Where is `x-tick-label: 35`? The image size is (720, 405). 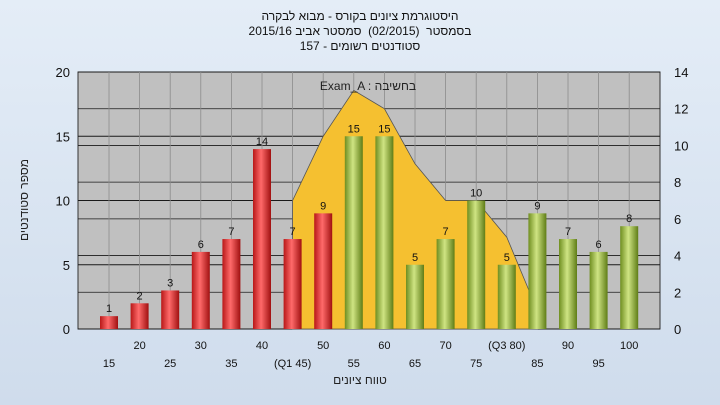
x-tick-label: 35 is located at coordinates (231, 364).